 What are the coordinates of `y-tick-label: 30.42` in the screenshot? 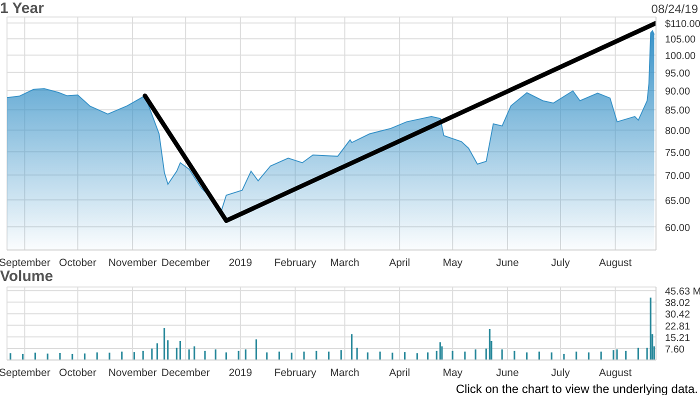 It's located at (677, 315).